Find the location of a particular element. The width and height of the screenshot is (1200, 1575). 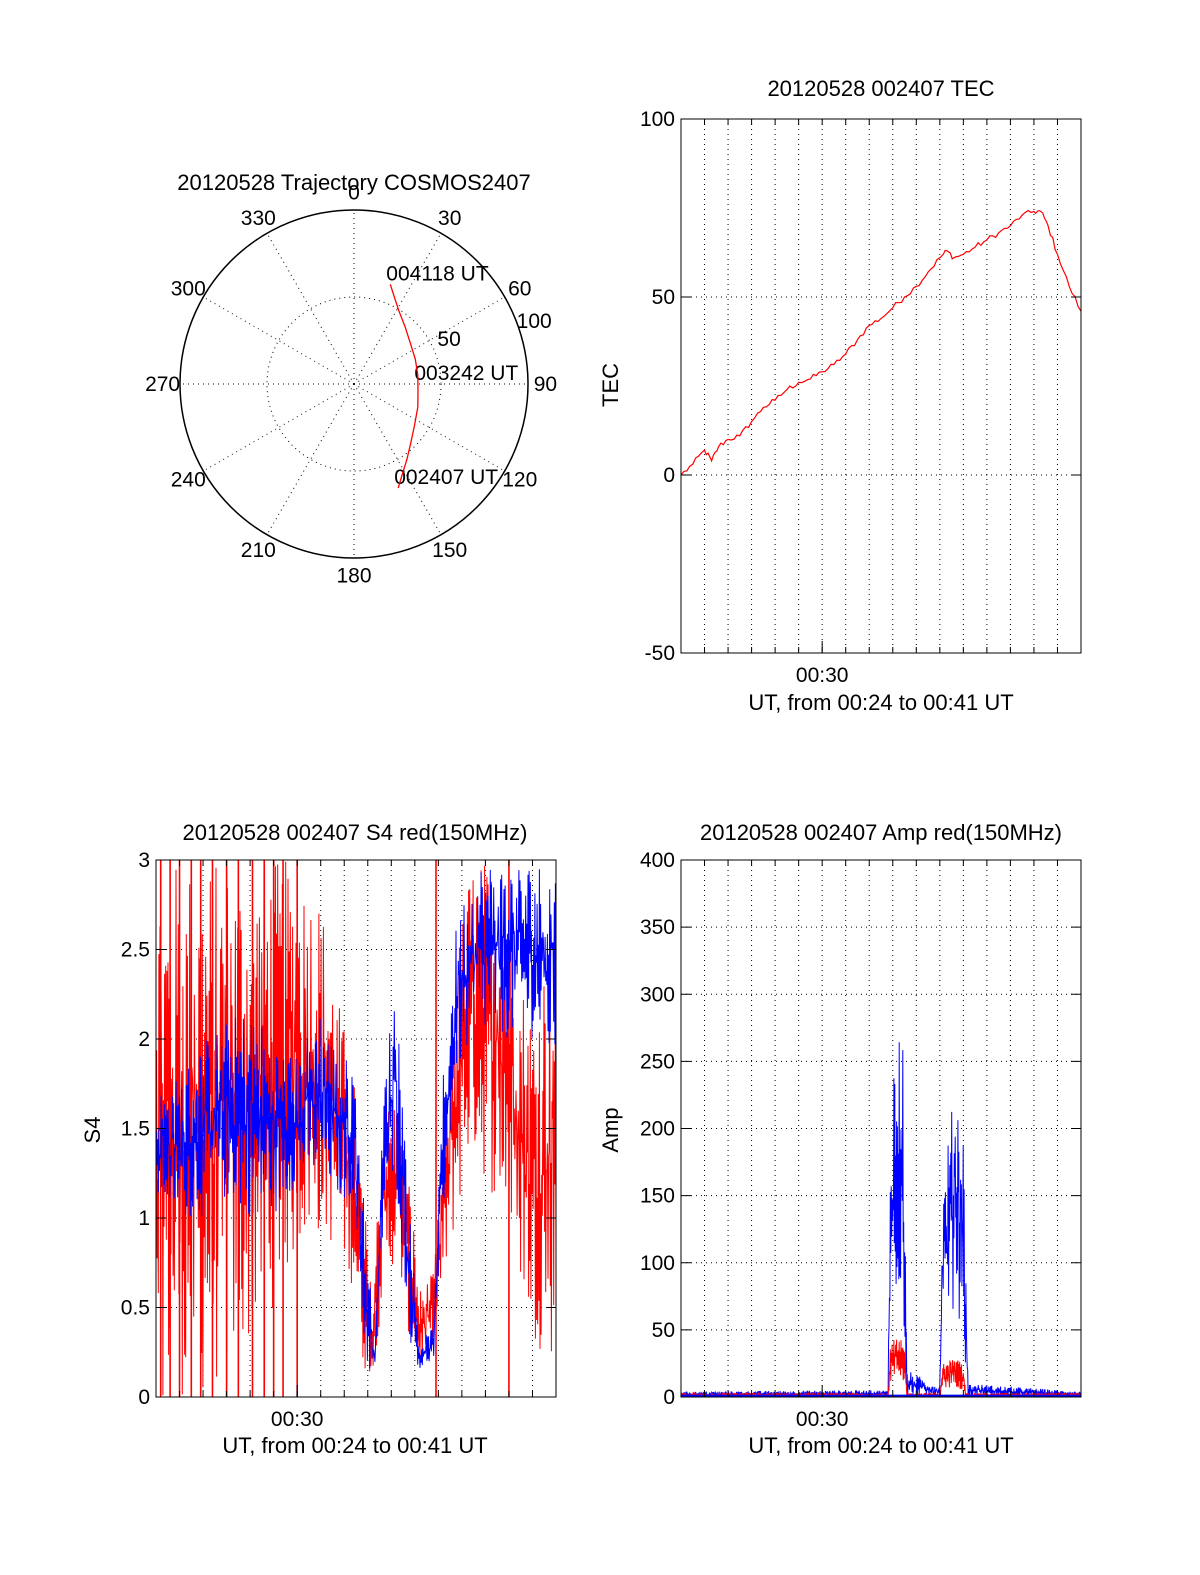

tec-ytick-label: -50 is located at coordinates (660, 653).